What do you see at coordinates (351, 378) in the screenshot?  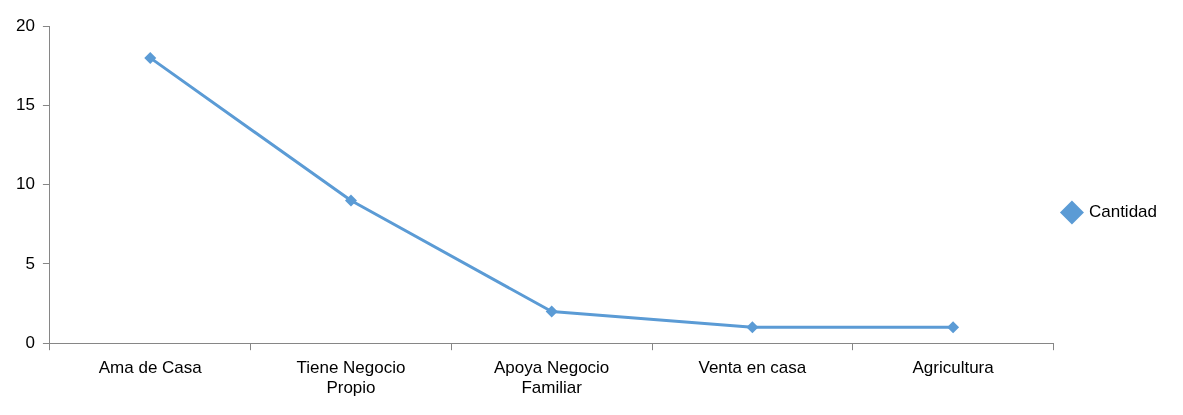 I see `x-tick-label: Tiene Negocio Propio` at bounding box center [351, 378].